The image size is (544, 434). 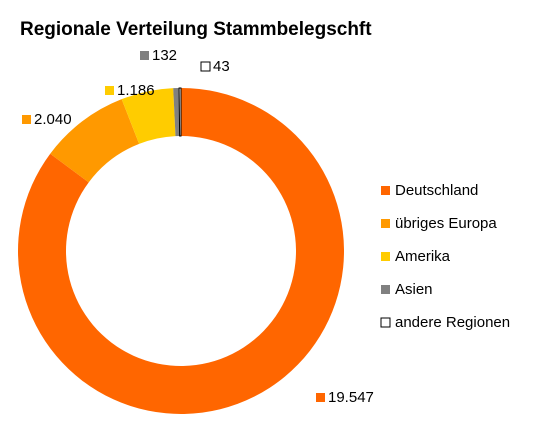 I want to click on legend-label: andere Regionen, so click(x=452, y=322).